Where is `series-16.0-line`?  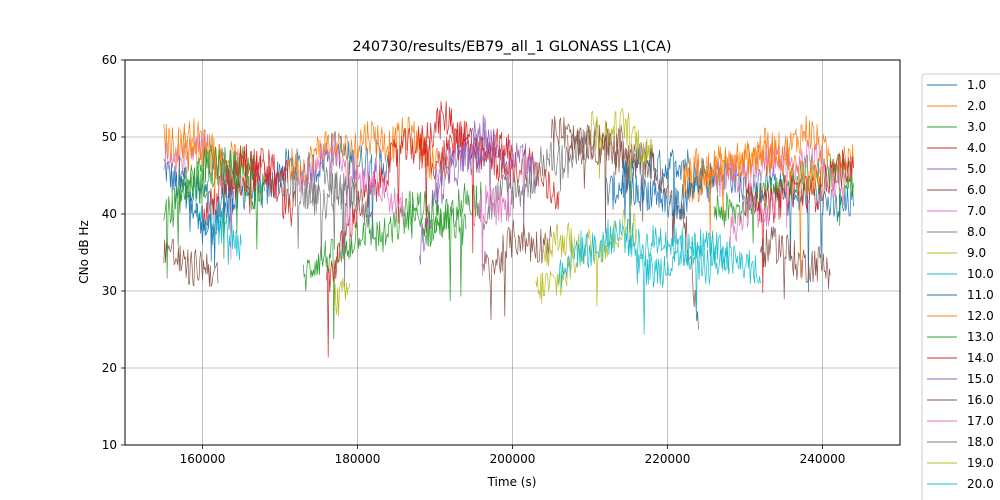 series-16.0-line is located at coordinates (601, 158).